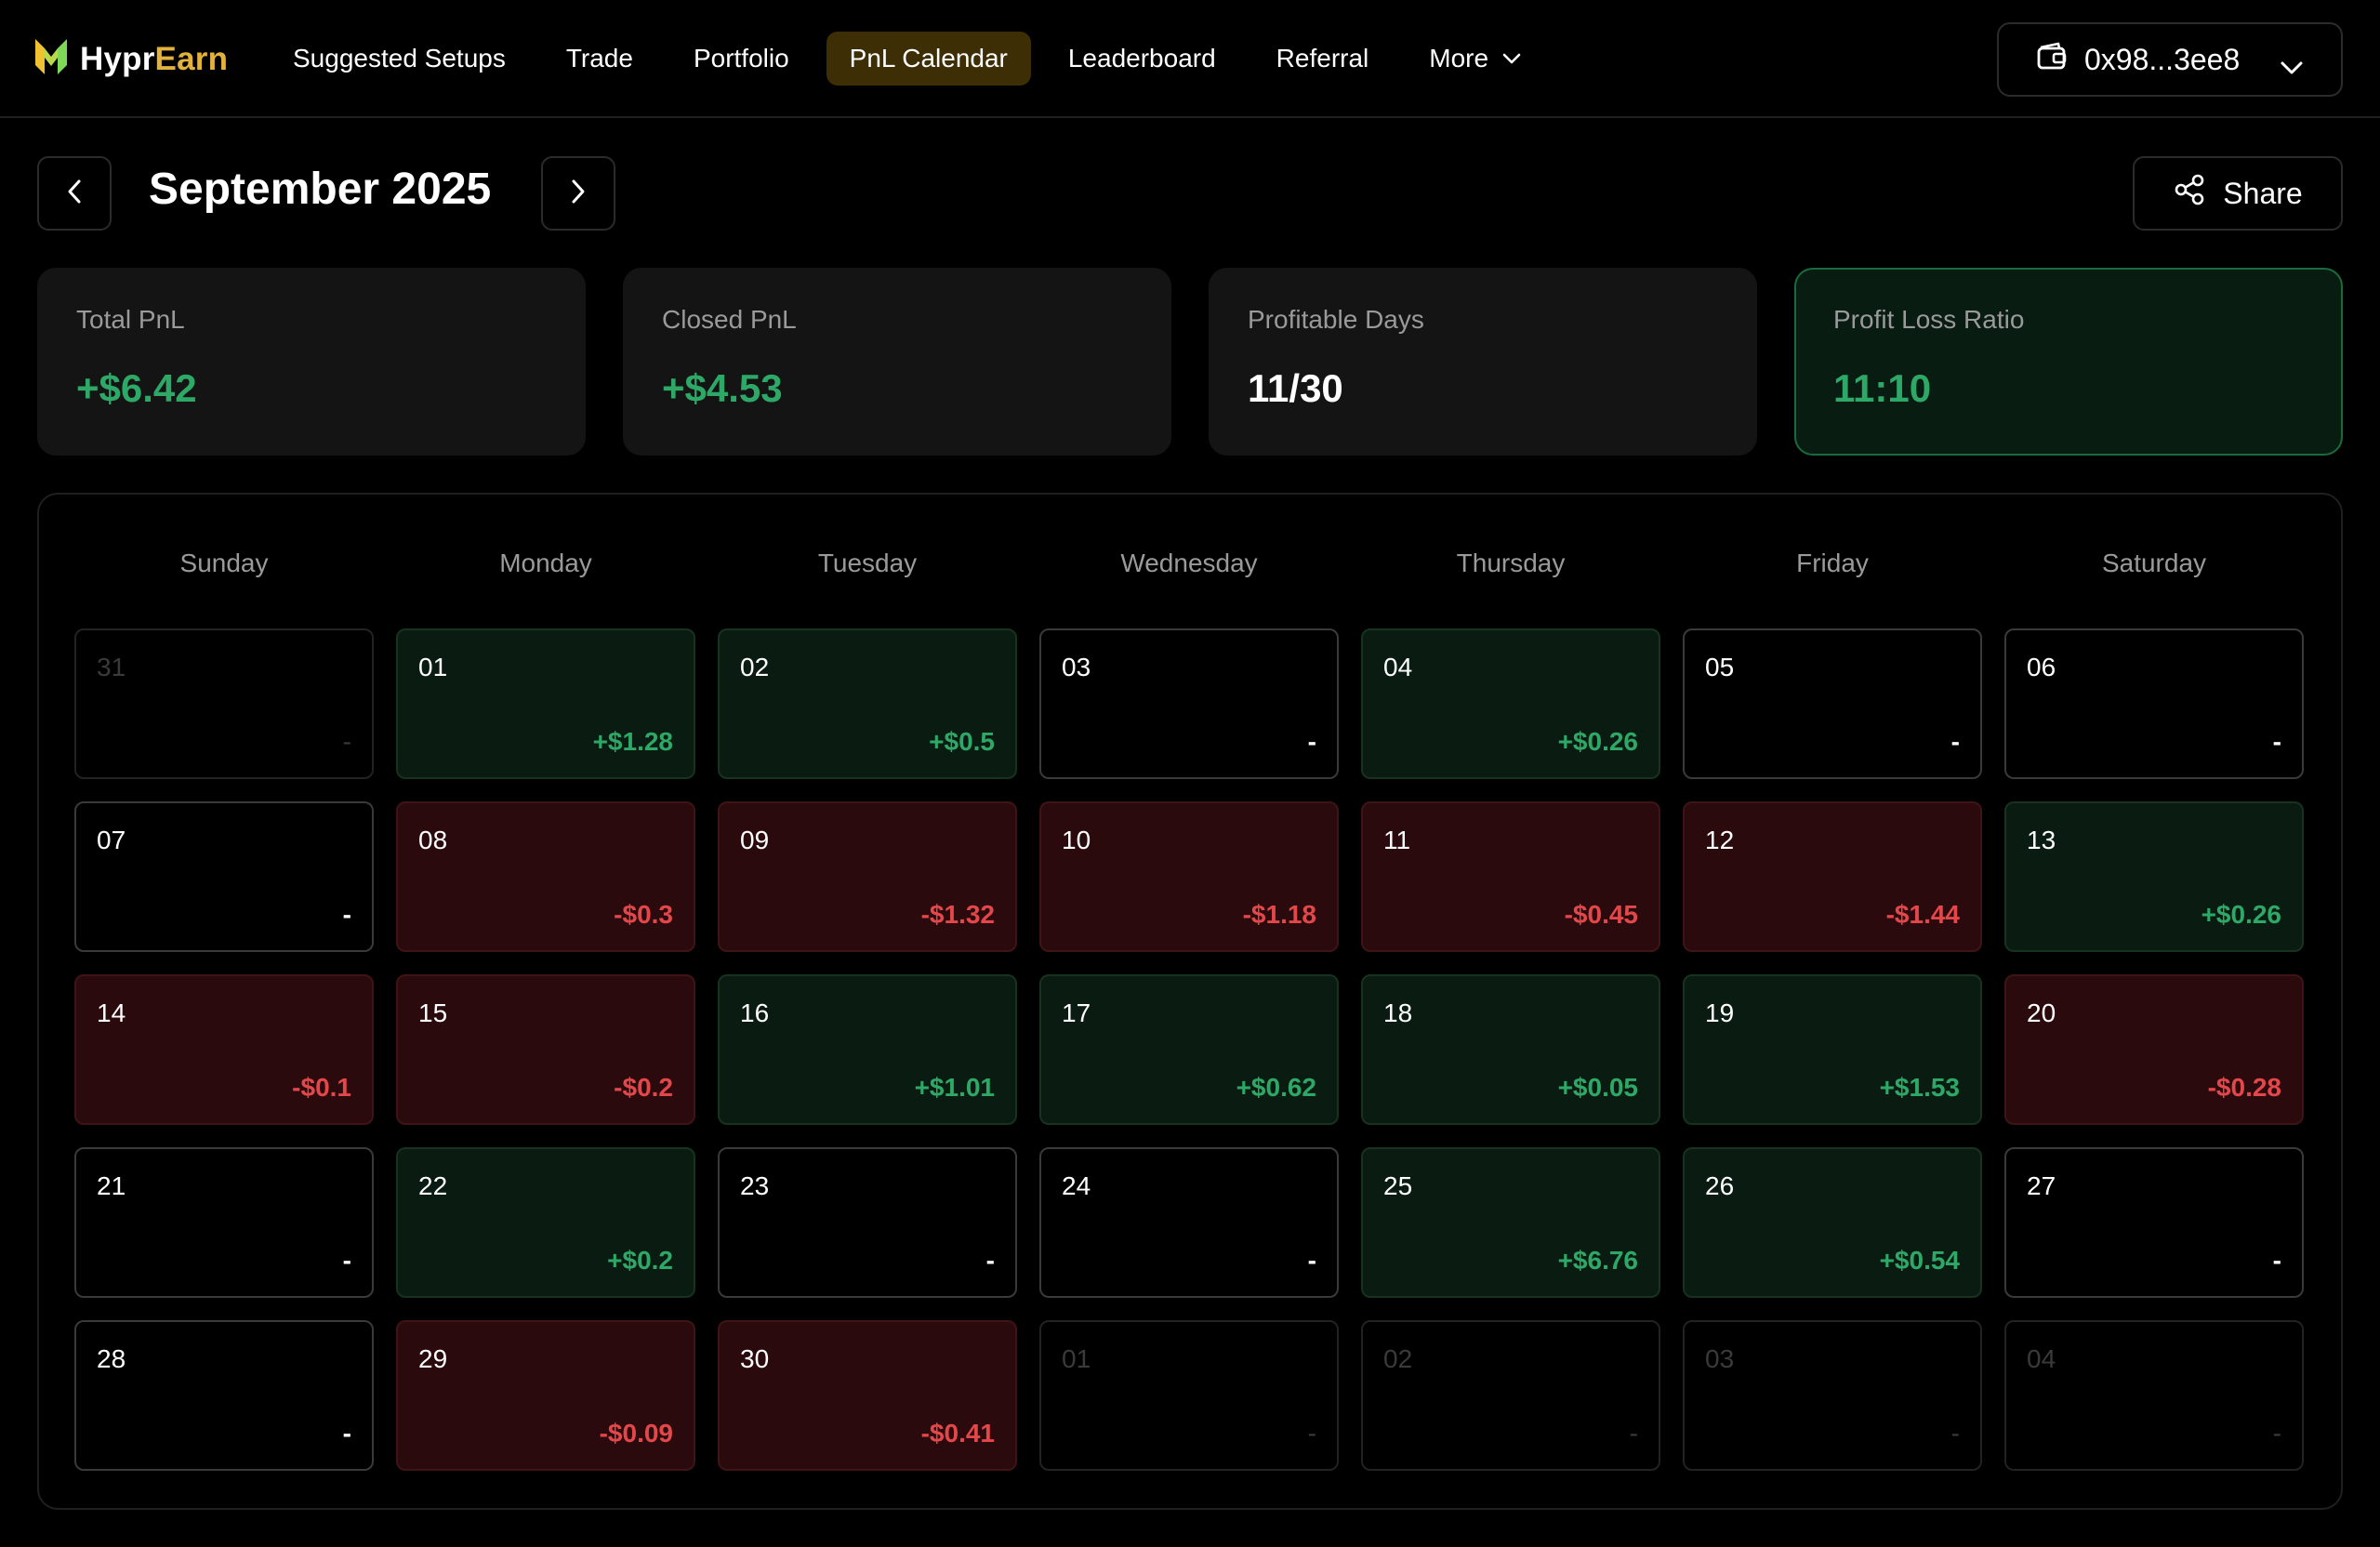 The image size is (2380, 1547). I want to click on weekday-tuesday: Tuesday, so click(867, 563).